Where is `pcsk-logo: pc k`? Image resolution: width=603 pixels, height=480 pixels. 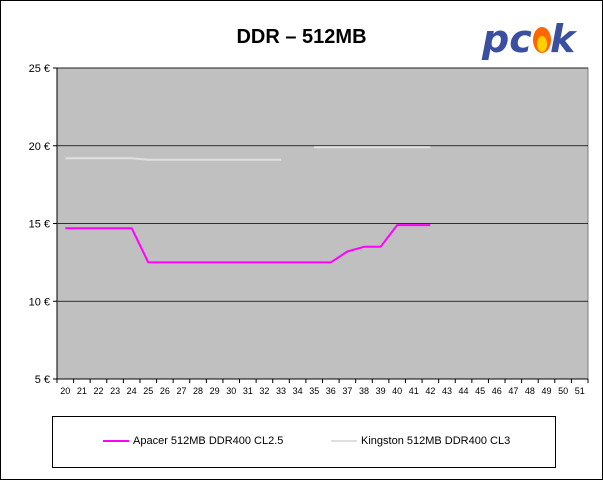
pcsk-logo: pc k is located at coordinates (529, 39).